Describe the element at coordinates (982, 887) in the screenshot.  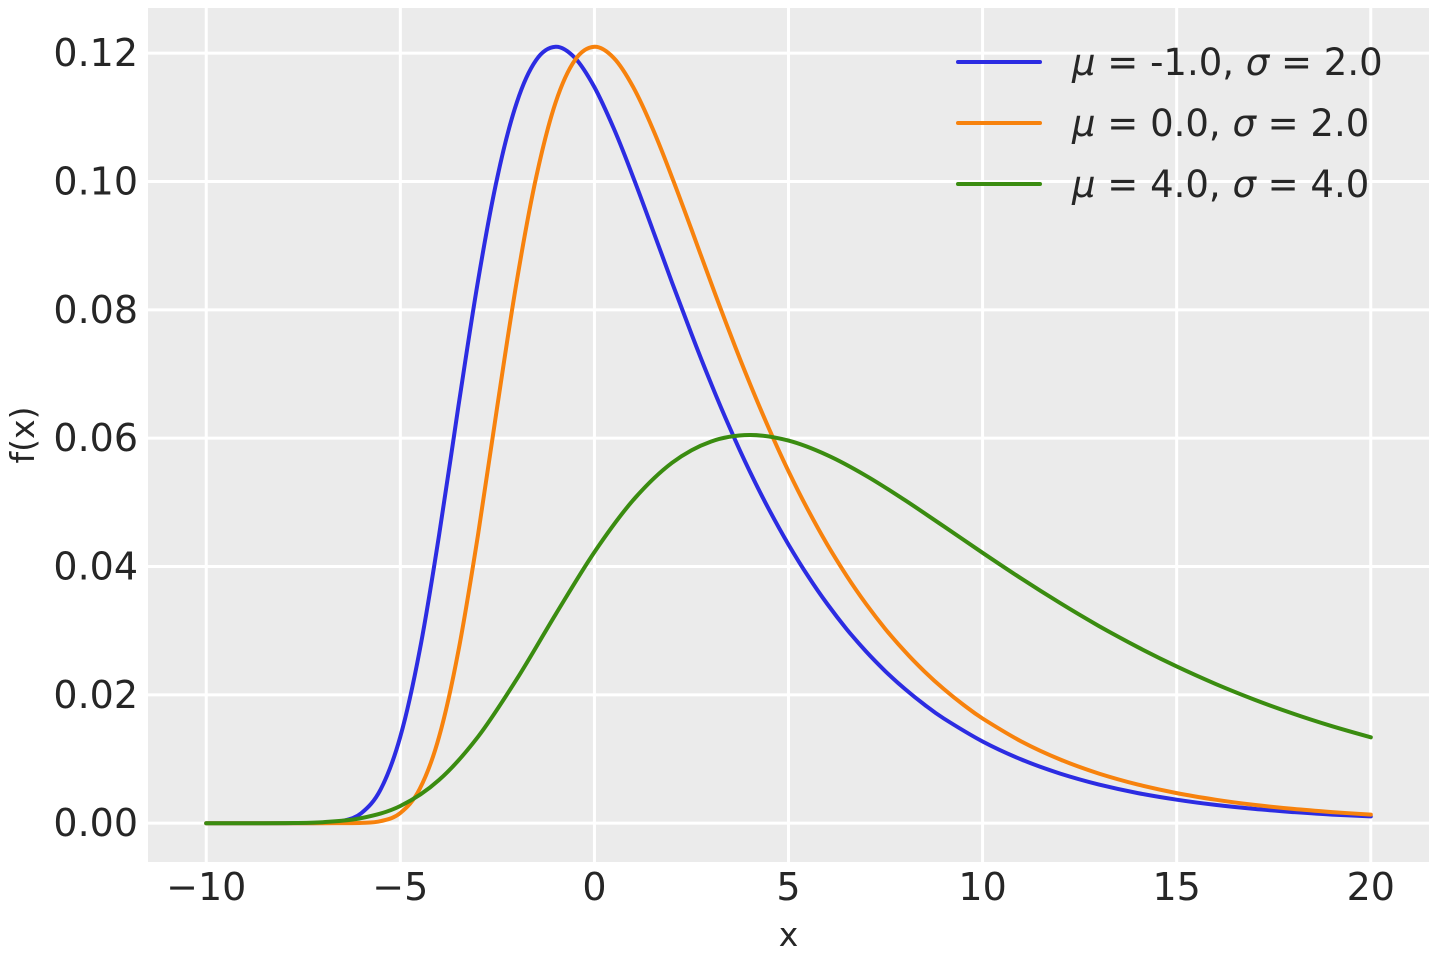
I see `x-tick-label: 10` at that location.